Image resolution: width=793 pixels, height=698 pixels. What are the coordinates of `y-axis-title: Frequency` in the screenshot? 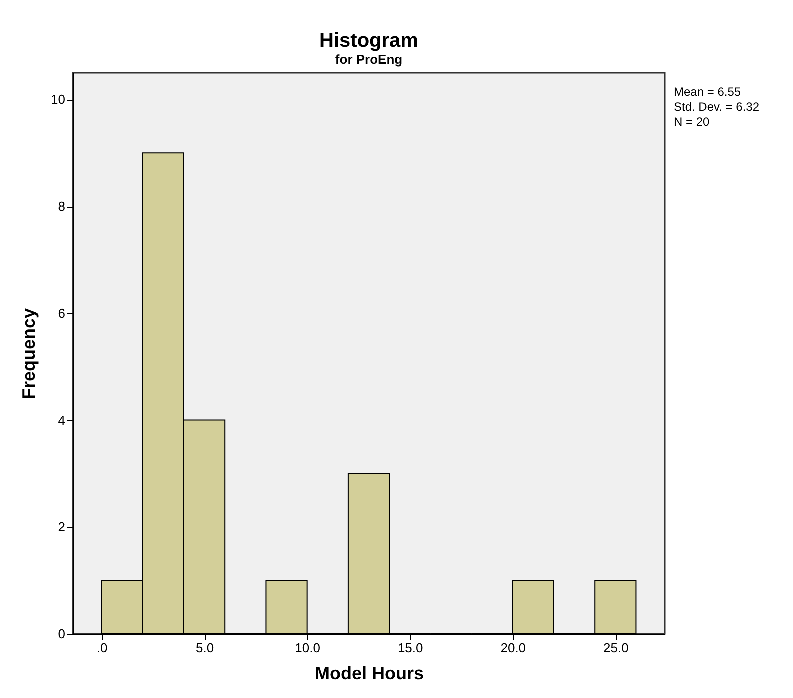 It's located at (29, 354).